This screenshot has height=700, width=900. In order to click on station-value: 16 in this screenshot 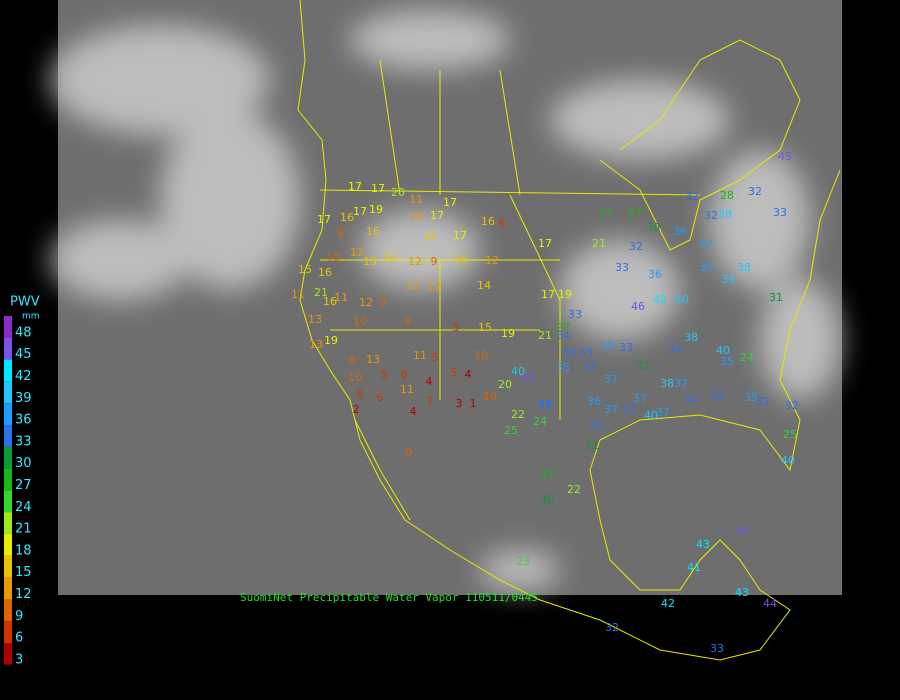, I will do `click(347, 217)`.